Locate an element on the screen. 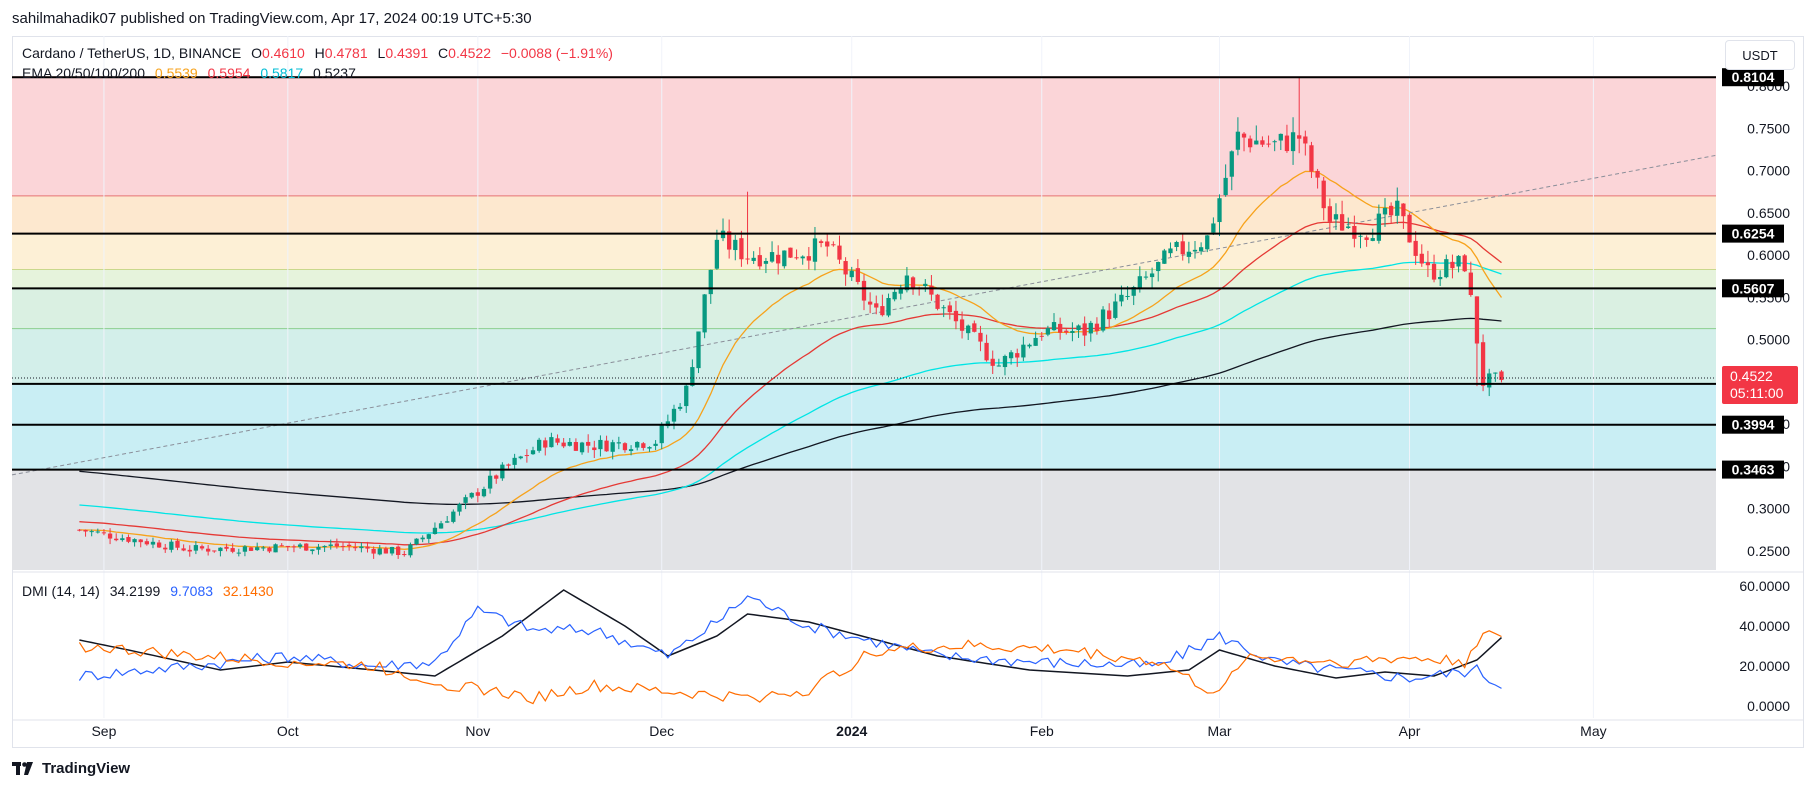 Image resolution: width=1815 pixels, height=792 pixels. time-tick-label: Mar is located at coordinates (1219, 731).